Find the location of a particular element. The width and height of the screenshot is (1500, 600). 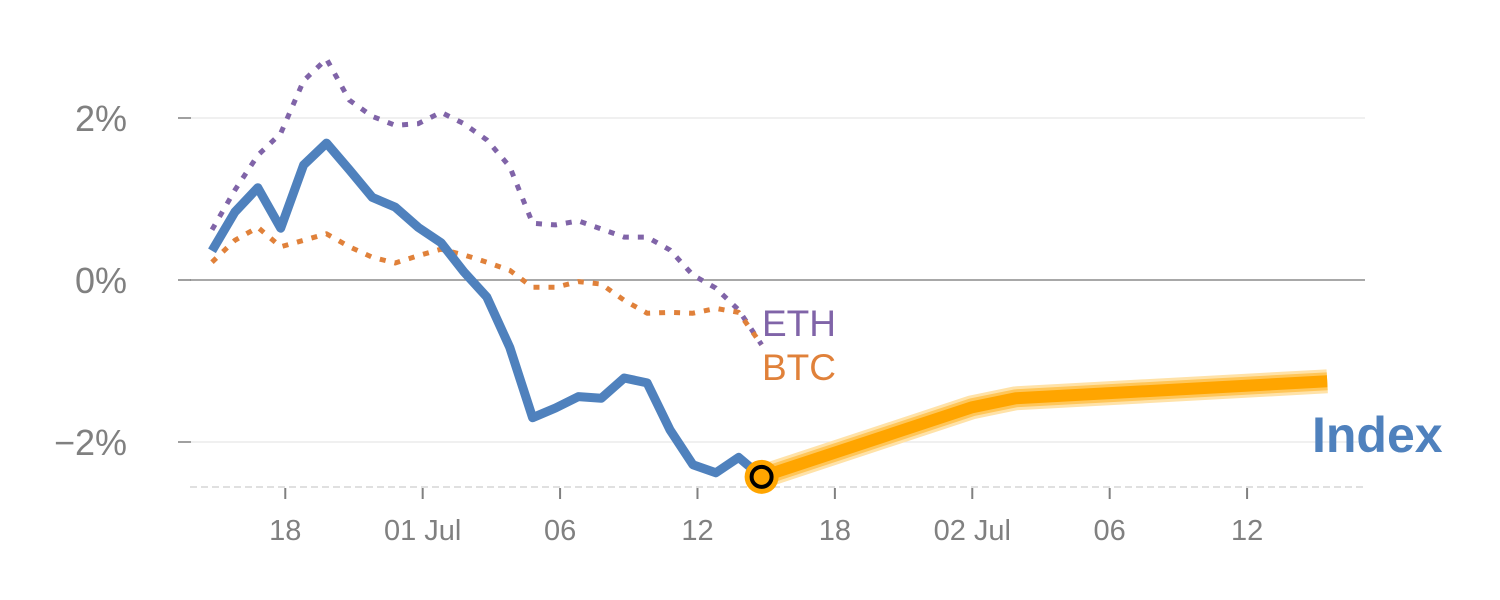

current-point-marker is located at coordinates (761, 476).